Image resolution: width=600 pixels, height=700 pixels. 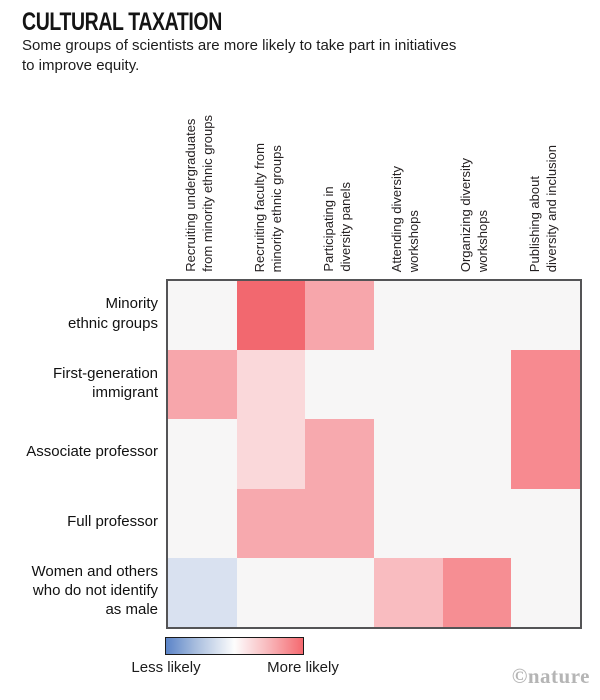 What do you see at coordinates (166, 667) in the screenshot?
I see `legend-less-likely-label: Less likely` at bounding box center [166, 667].